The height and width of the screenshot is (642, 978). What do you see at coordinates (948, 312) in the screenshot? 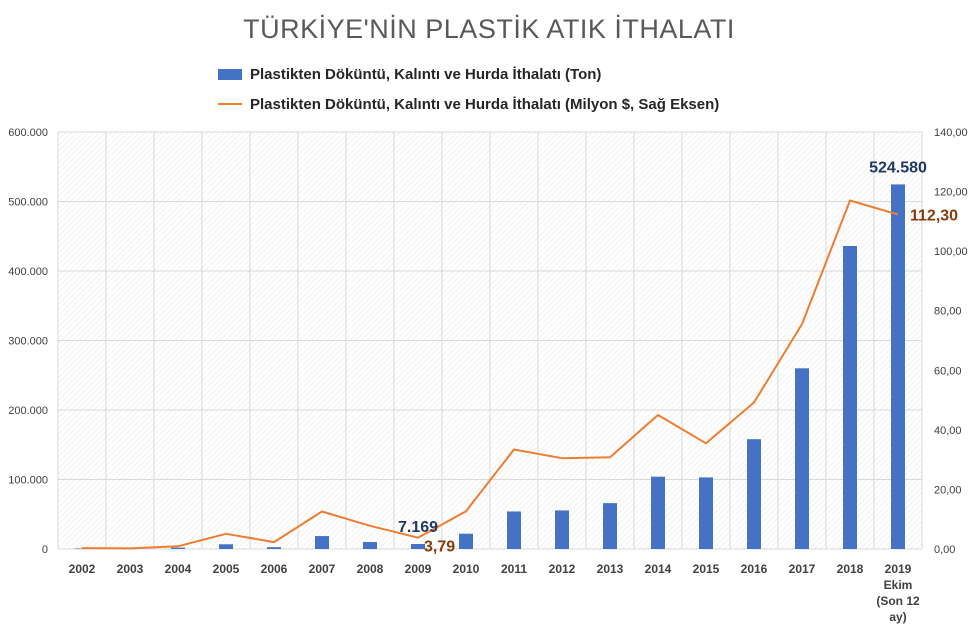
I see `y-right-tick-label: 80,00` at bounding box center [948, 312].